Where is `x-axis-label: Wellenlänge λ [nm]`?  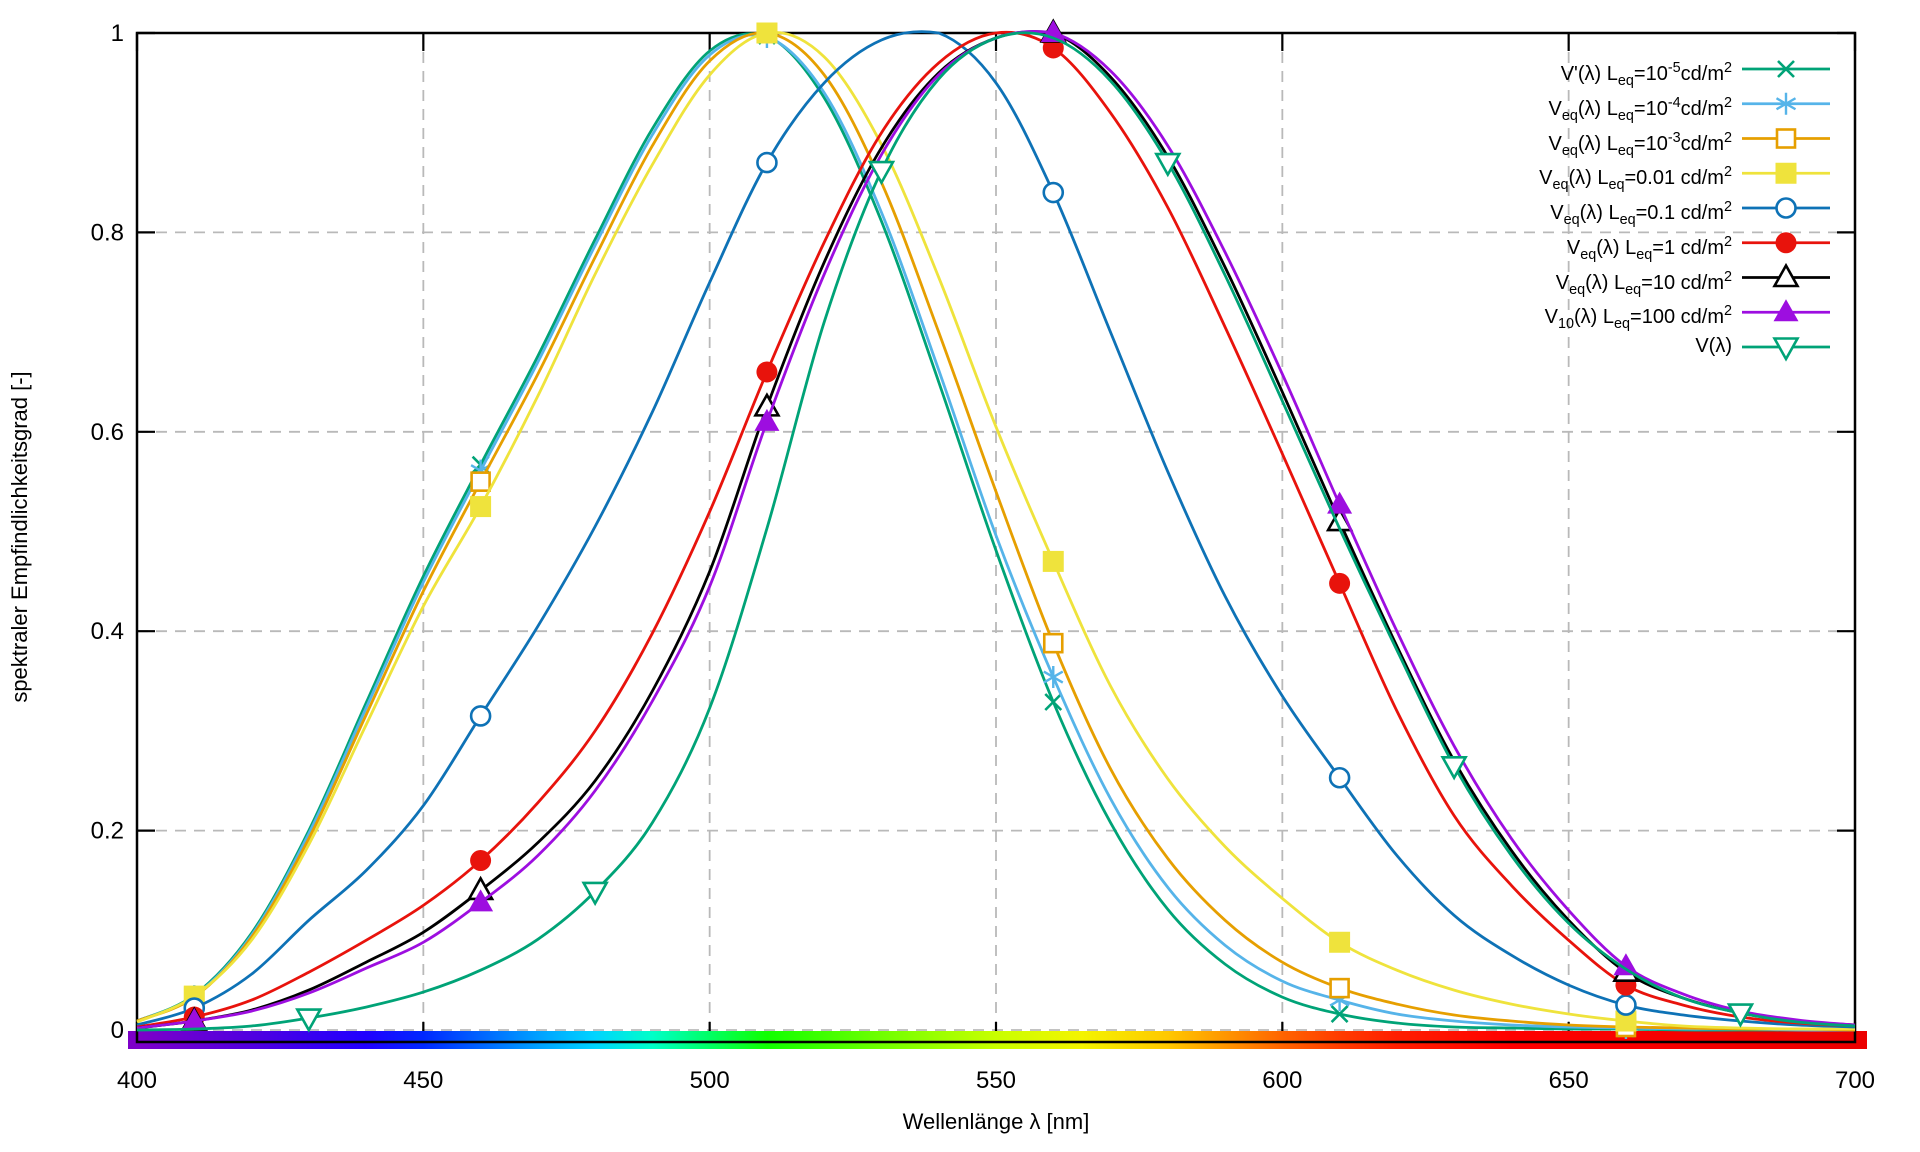 x-axis-label: Wellenlänge λ [nm] is located at coordinates (996, 1121).